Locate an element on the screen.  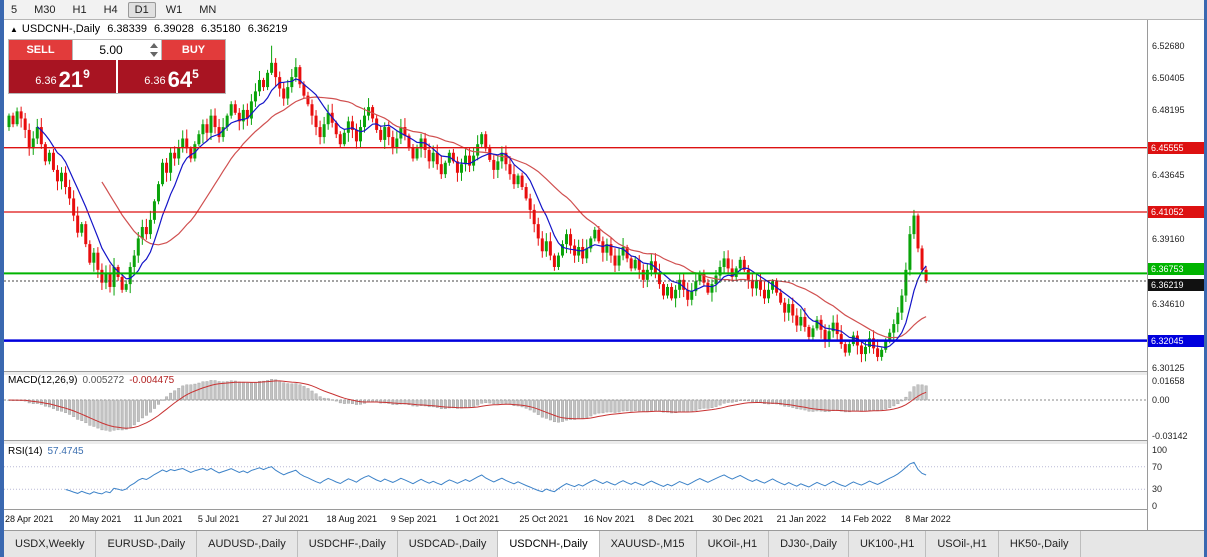
ask-sup-digit: 5 is located at coordinates (195, 74).